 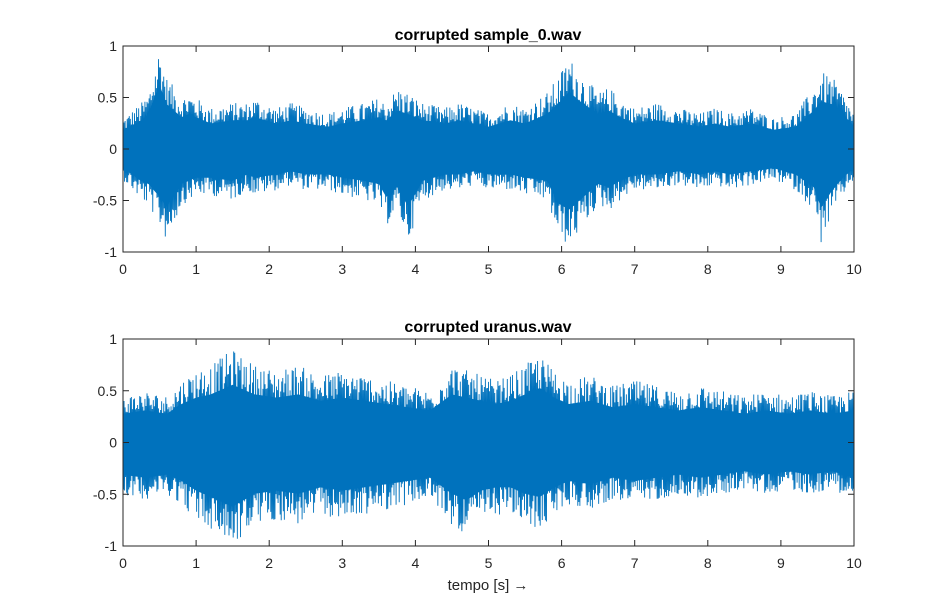 I want to click on subplot-title: corrupted sample_0.wav, so click(x=488, y=35).